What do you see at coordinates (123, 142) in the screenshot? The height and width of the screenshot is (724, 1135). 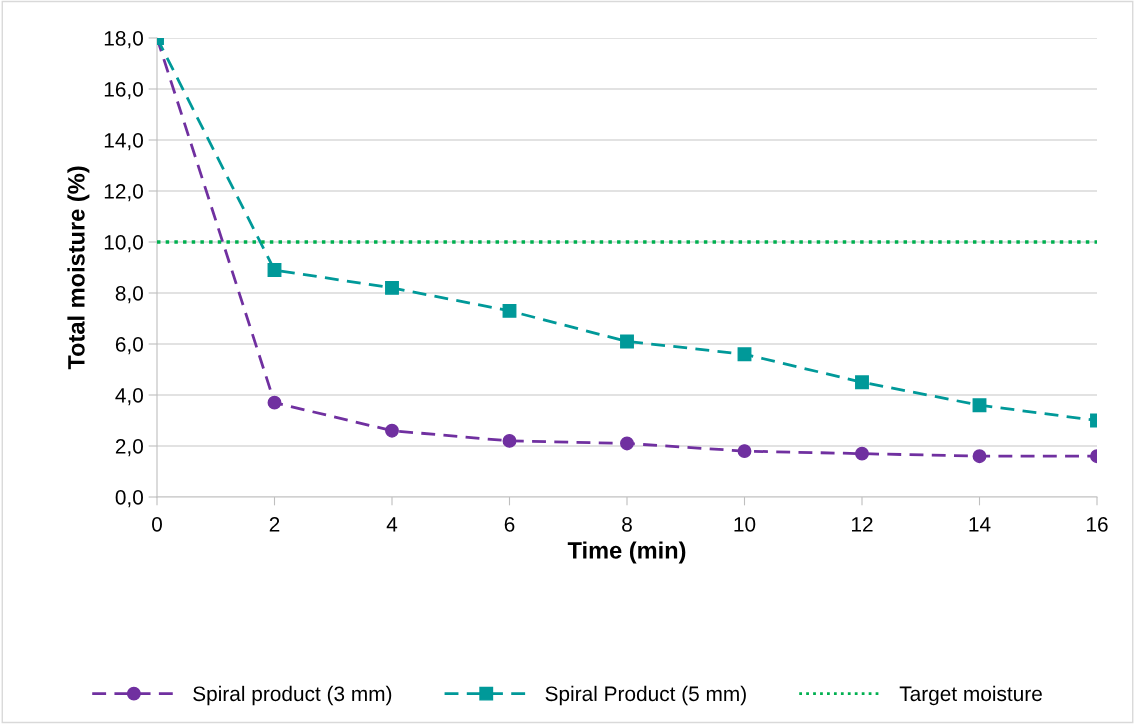 I see `y-tick-label: 14,0` at bounding box center [123, 142].